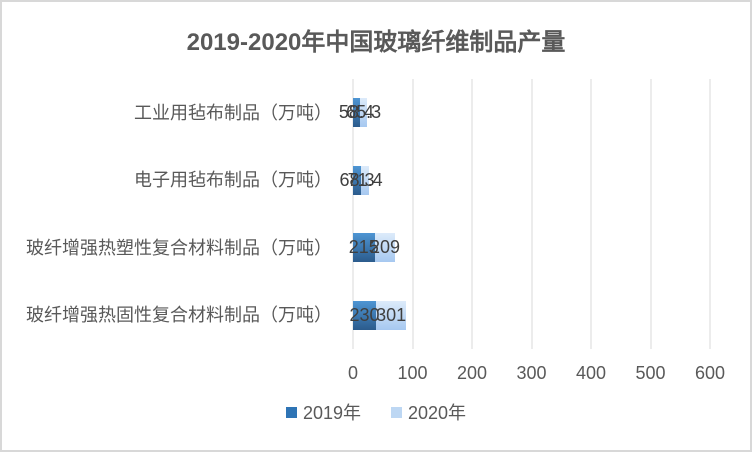 This screenshot has height=452, width=752. I want to click on x-axis-tick-label: 500, so click(650, 373).